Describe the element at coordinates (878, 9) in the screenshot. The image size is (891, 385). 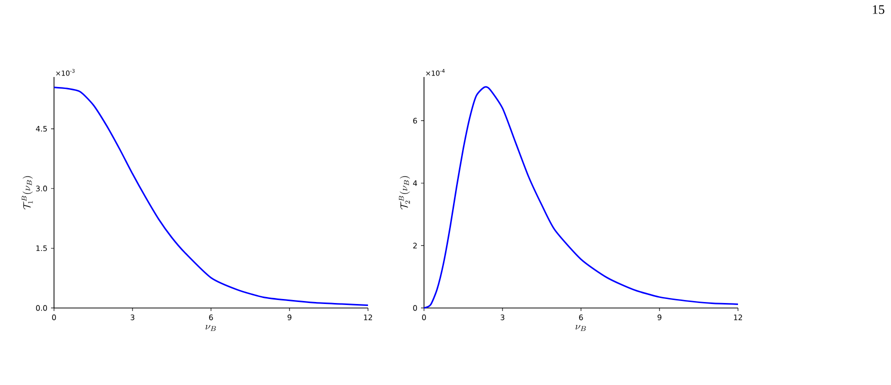
I see `text: 15` at that location.